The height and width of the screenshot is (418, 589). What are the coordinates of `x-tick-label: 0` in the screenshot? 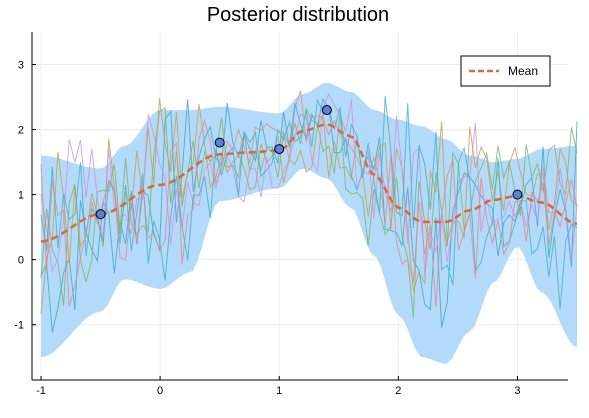 It's located at (160, 391).